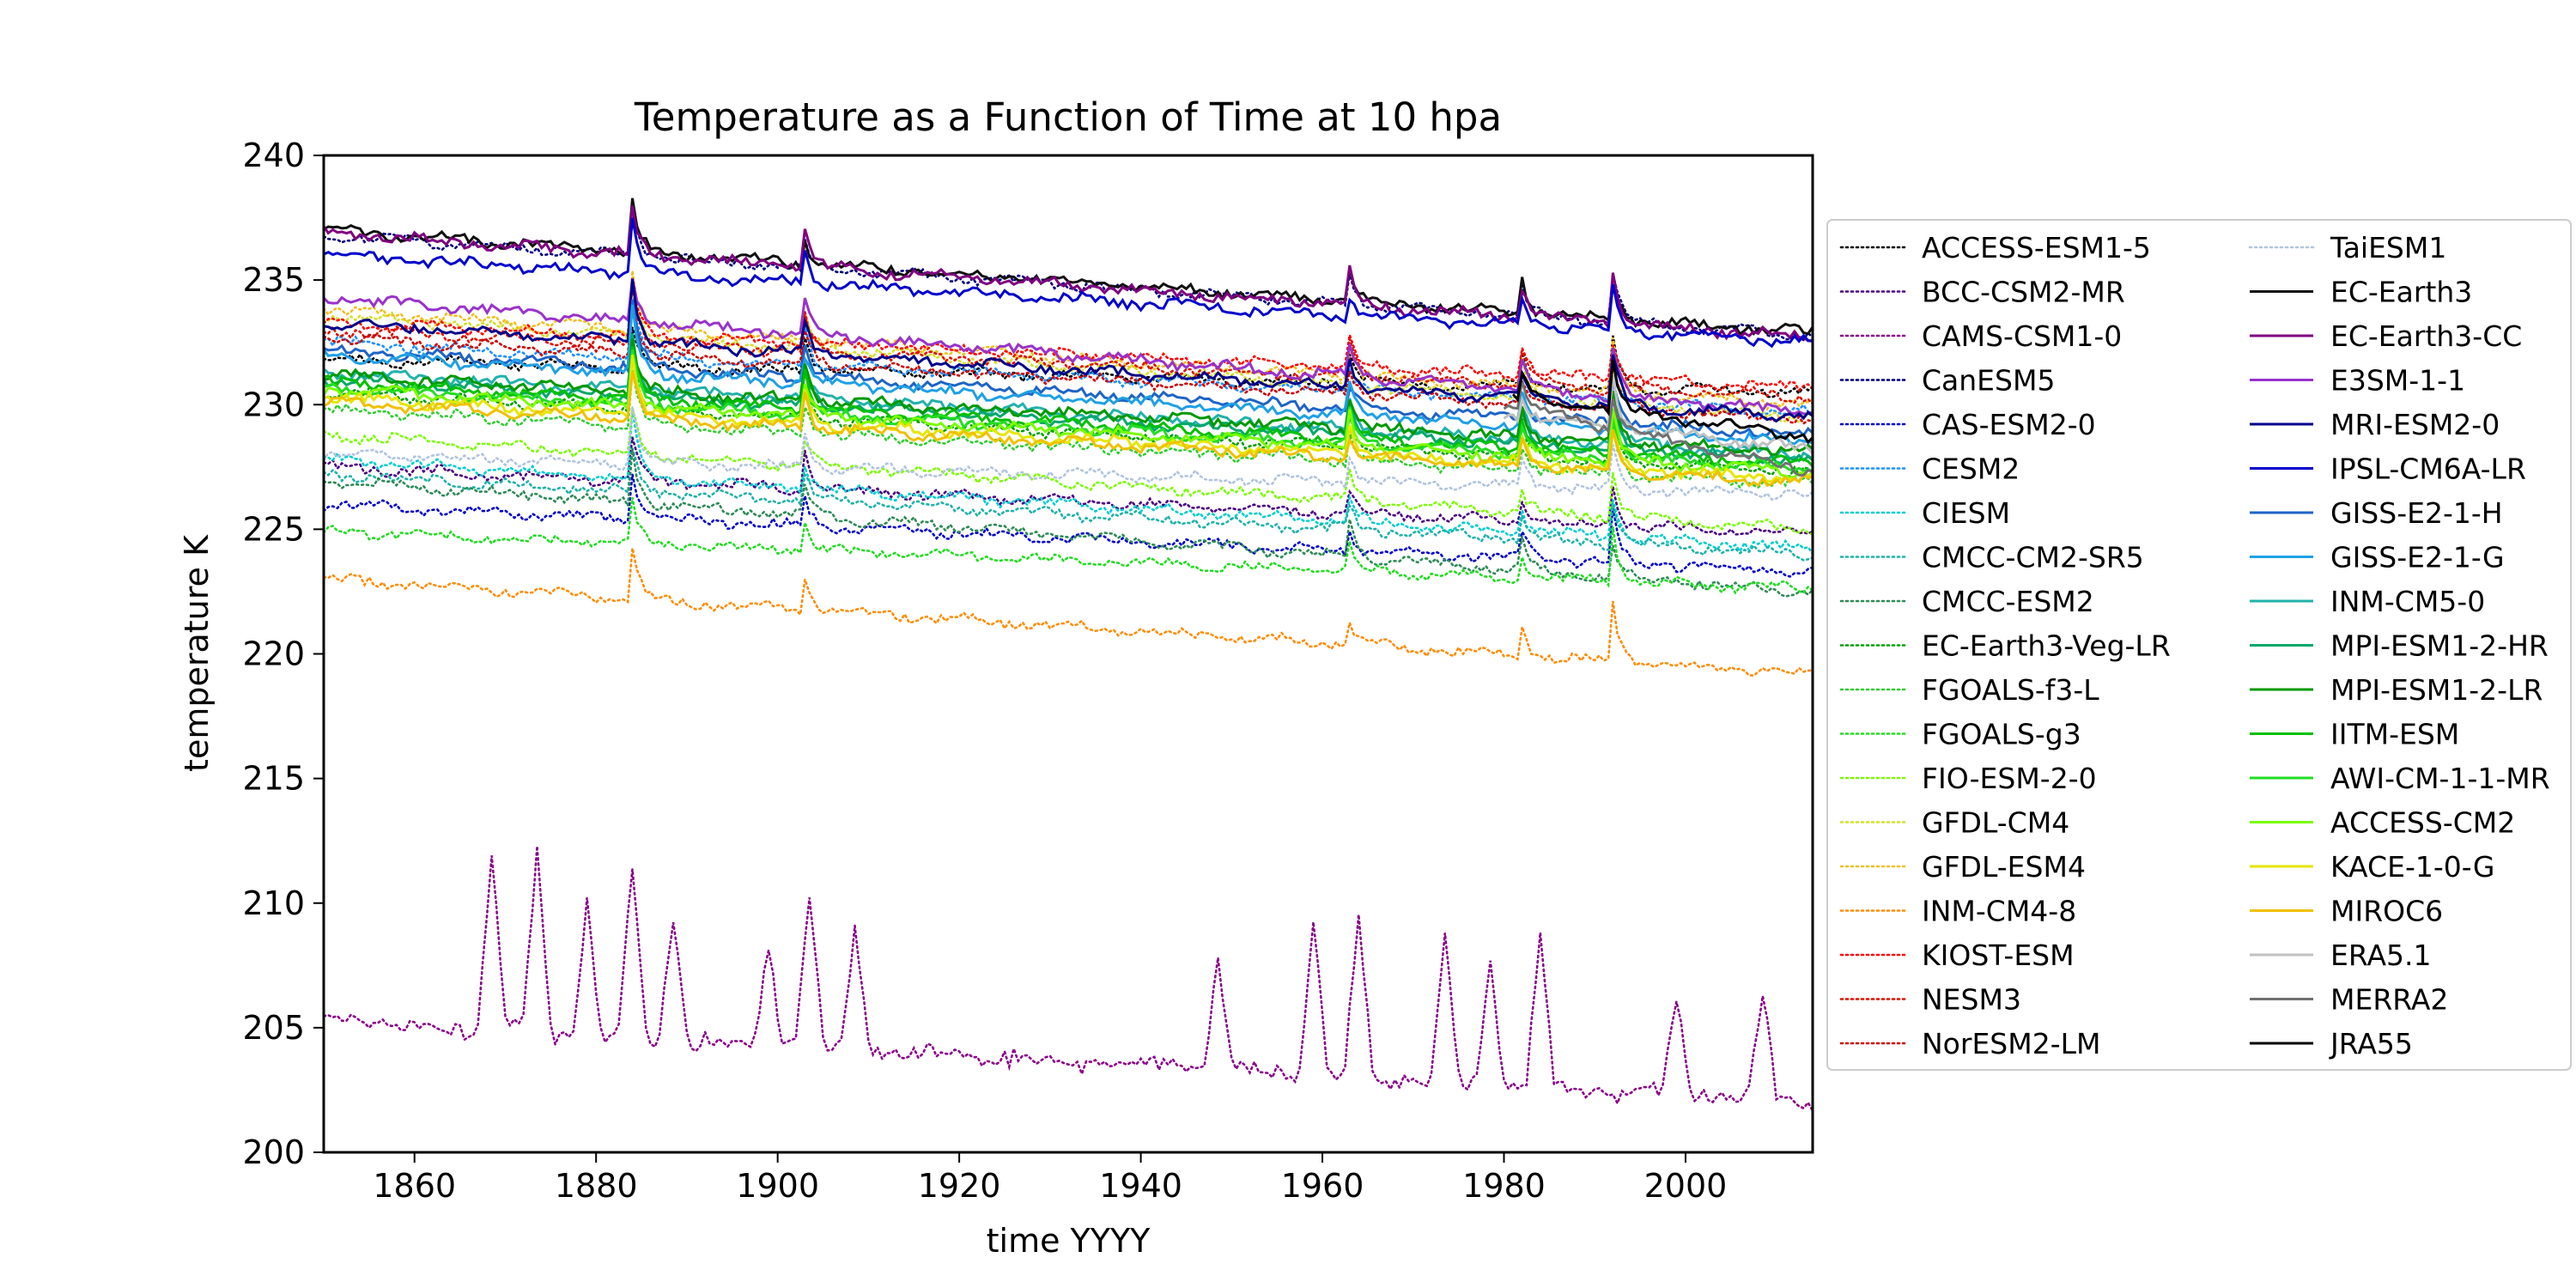 Image resolution: width=2576 pixels, height=1288 pixels. What do you see at coordinates (2436, 690) in the screenshot?
I see `legend-label: MPI-ESM1-2-LR` at bounding box center [2436, 690].